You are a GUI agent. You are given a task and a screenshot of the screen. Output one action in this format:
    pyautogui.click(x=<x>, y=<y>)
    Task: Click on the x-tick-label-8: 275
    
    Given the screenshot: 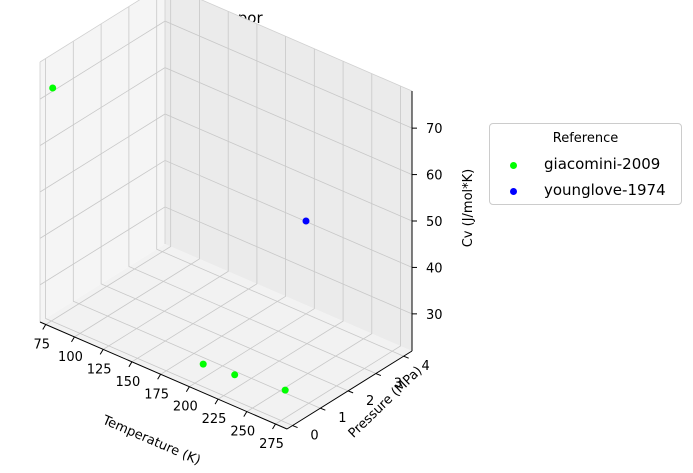 What is the action you would take?
    pyautogui.click(x=271, y=444)
    